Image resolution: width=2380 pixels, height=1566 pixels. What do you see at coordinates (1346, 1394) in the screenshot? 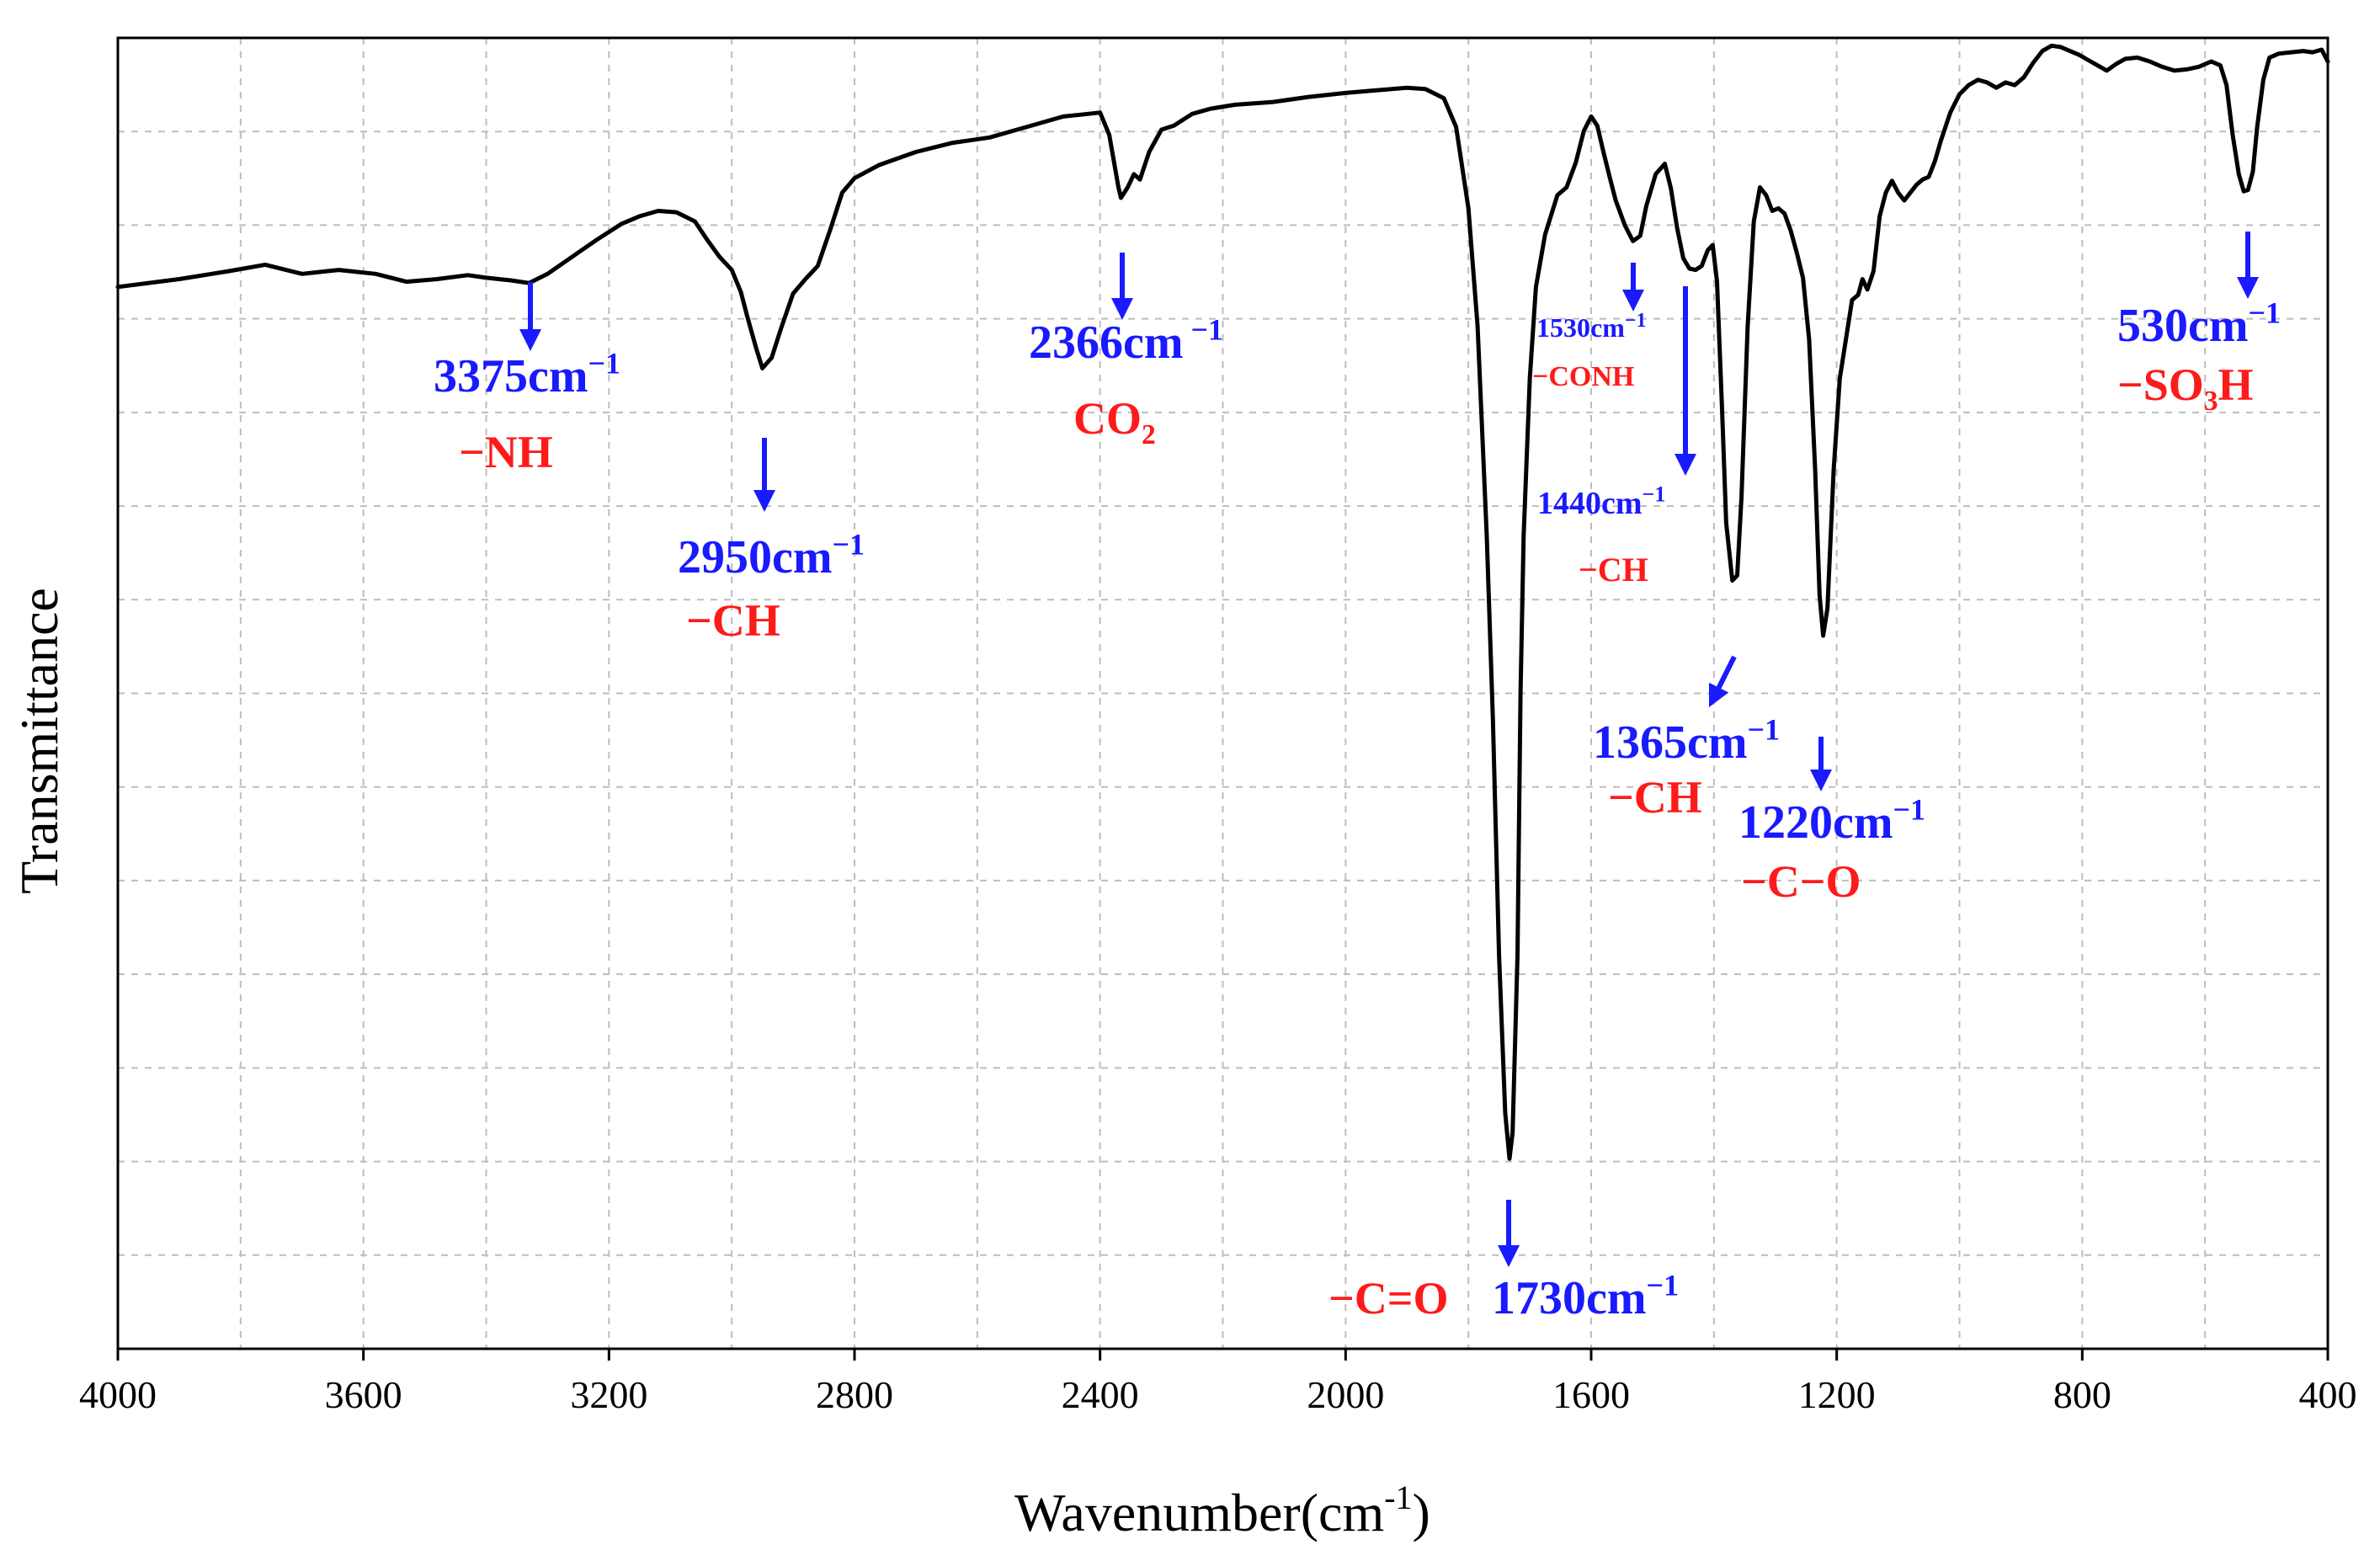
I see `x-tick-label: 2000` at bounding box center [1346, 1394].